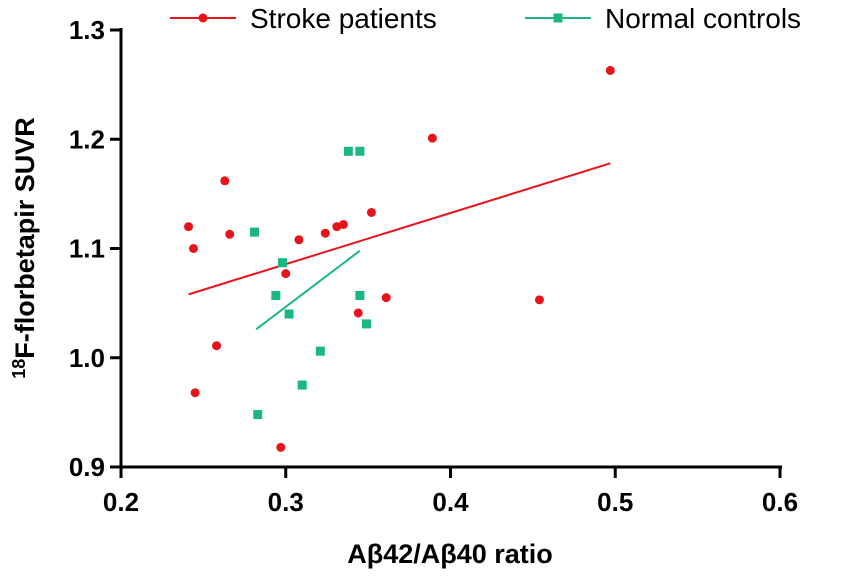 This screenshot has width=850, height=576. I want to click on y-tick-label: 1.2, so click(87, 139).